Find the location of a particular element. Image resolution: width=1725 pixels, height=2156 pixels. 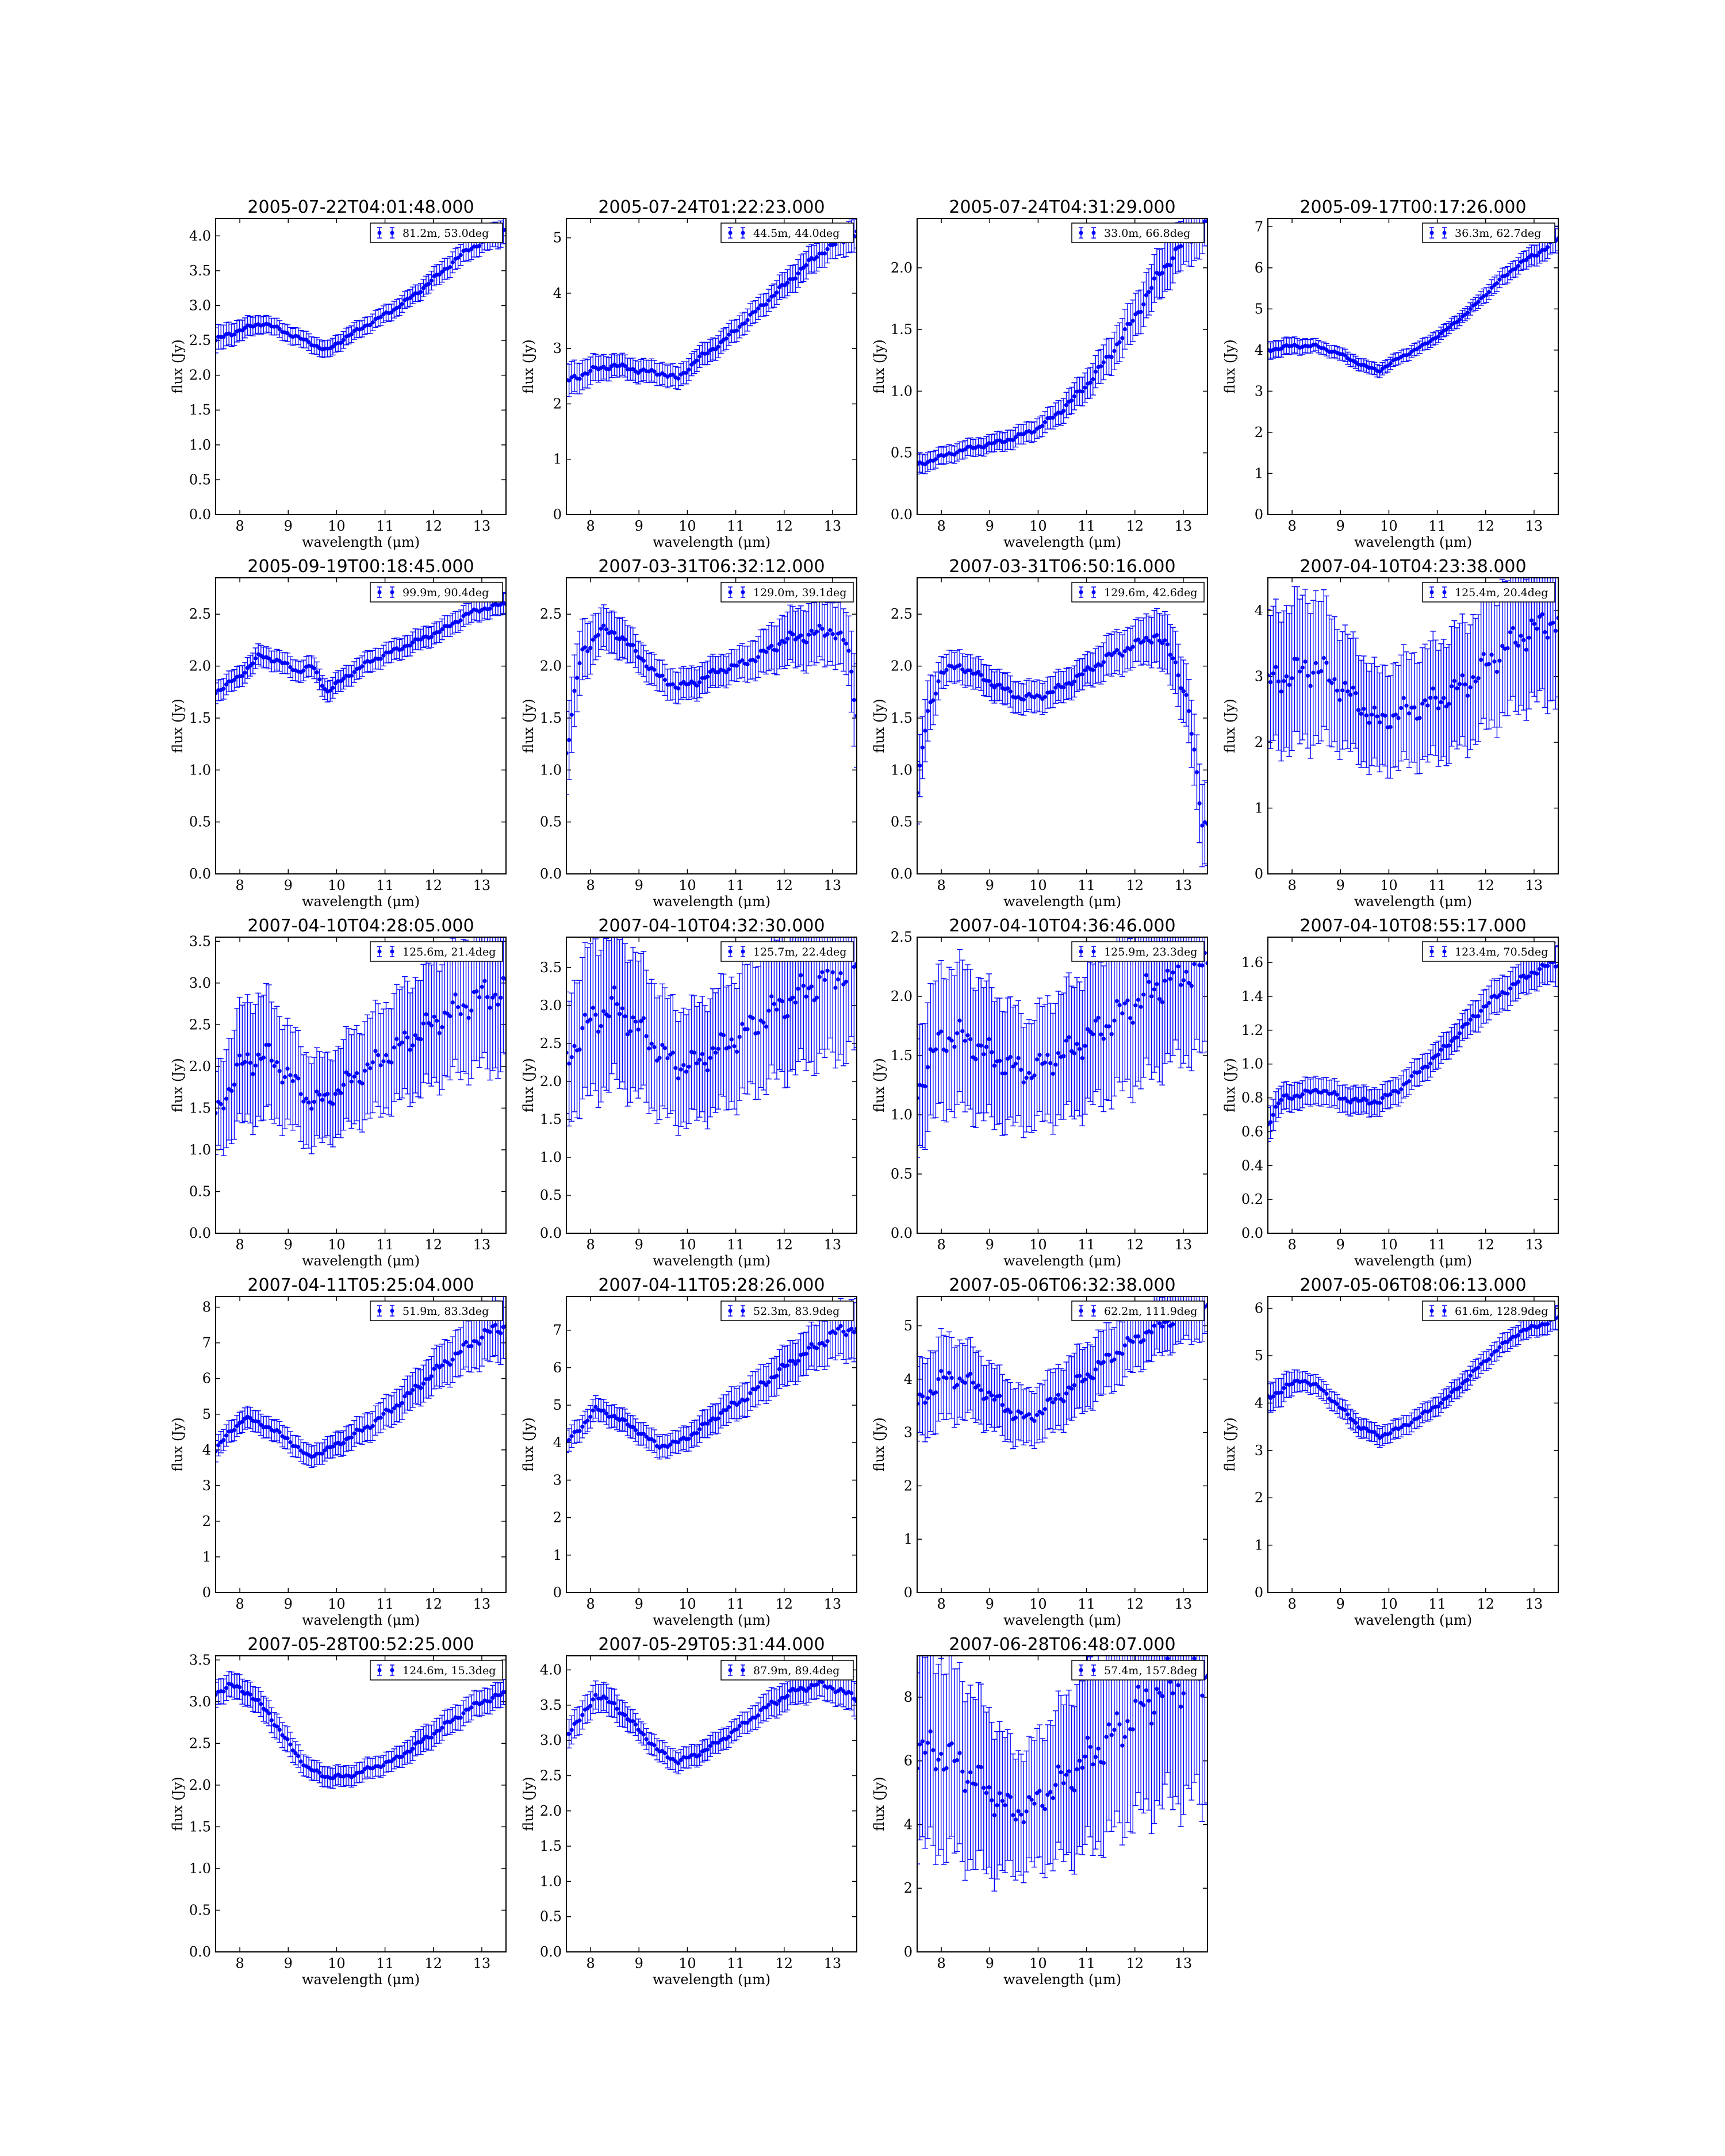

y-tick-label: 2 is located at coordinates (1259, 742).